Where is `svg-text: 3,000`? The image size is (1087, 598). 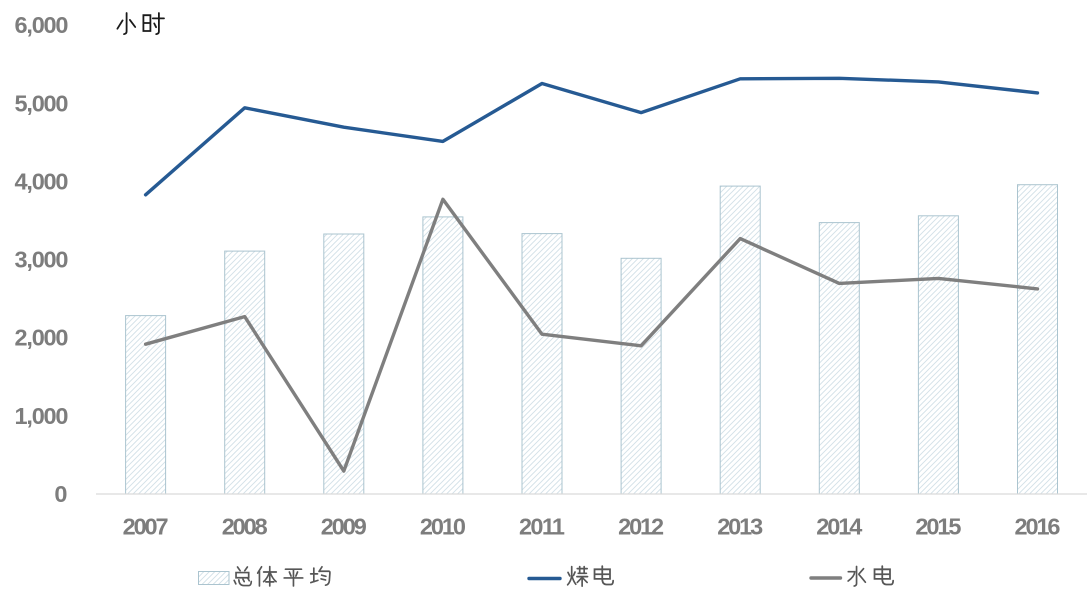 svg-text: 3,000 is located at coordinates (42, 260).